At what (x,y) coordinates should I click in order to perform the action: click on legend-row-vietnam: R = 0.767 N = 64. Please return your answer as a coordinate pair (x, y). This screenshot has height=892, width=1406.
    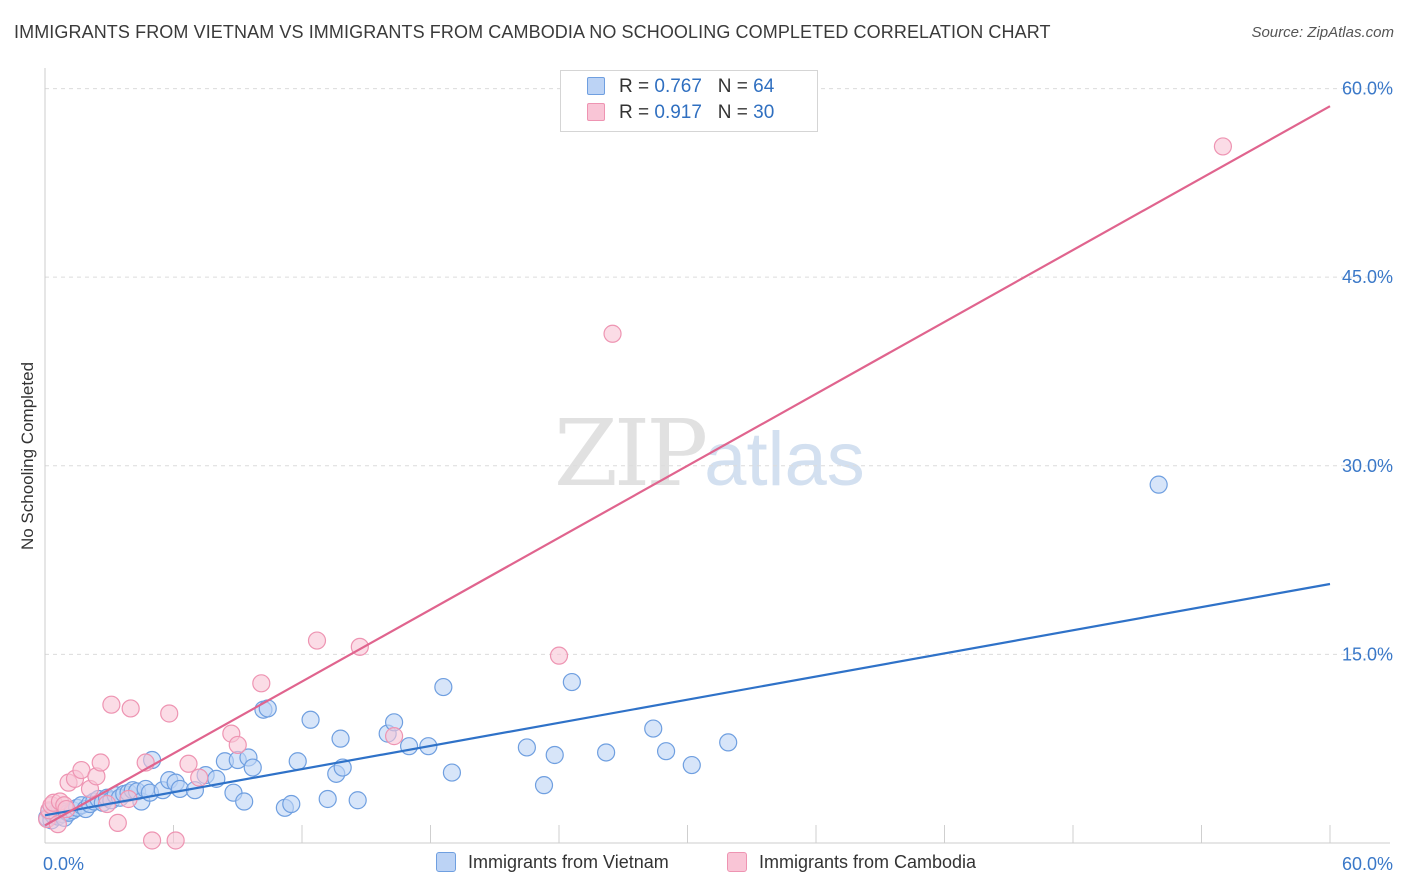
    Looking at the image, I should click on (680, 89).